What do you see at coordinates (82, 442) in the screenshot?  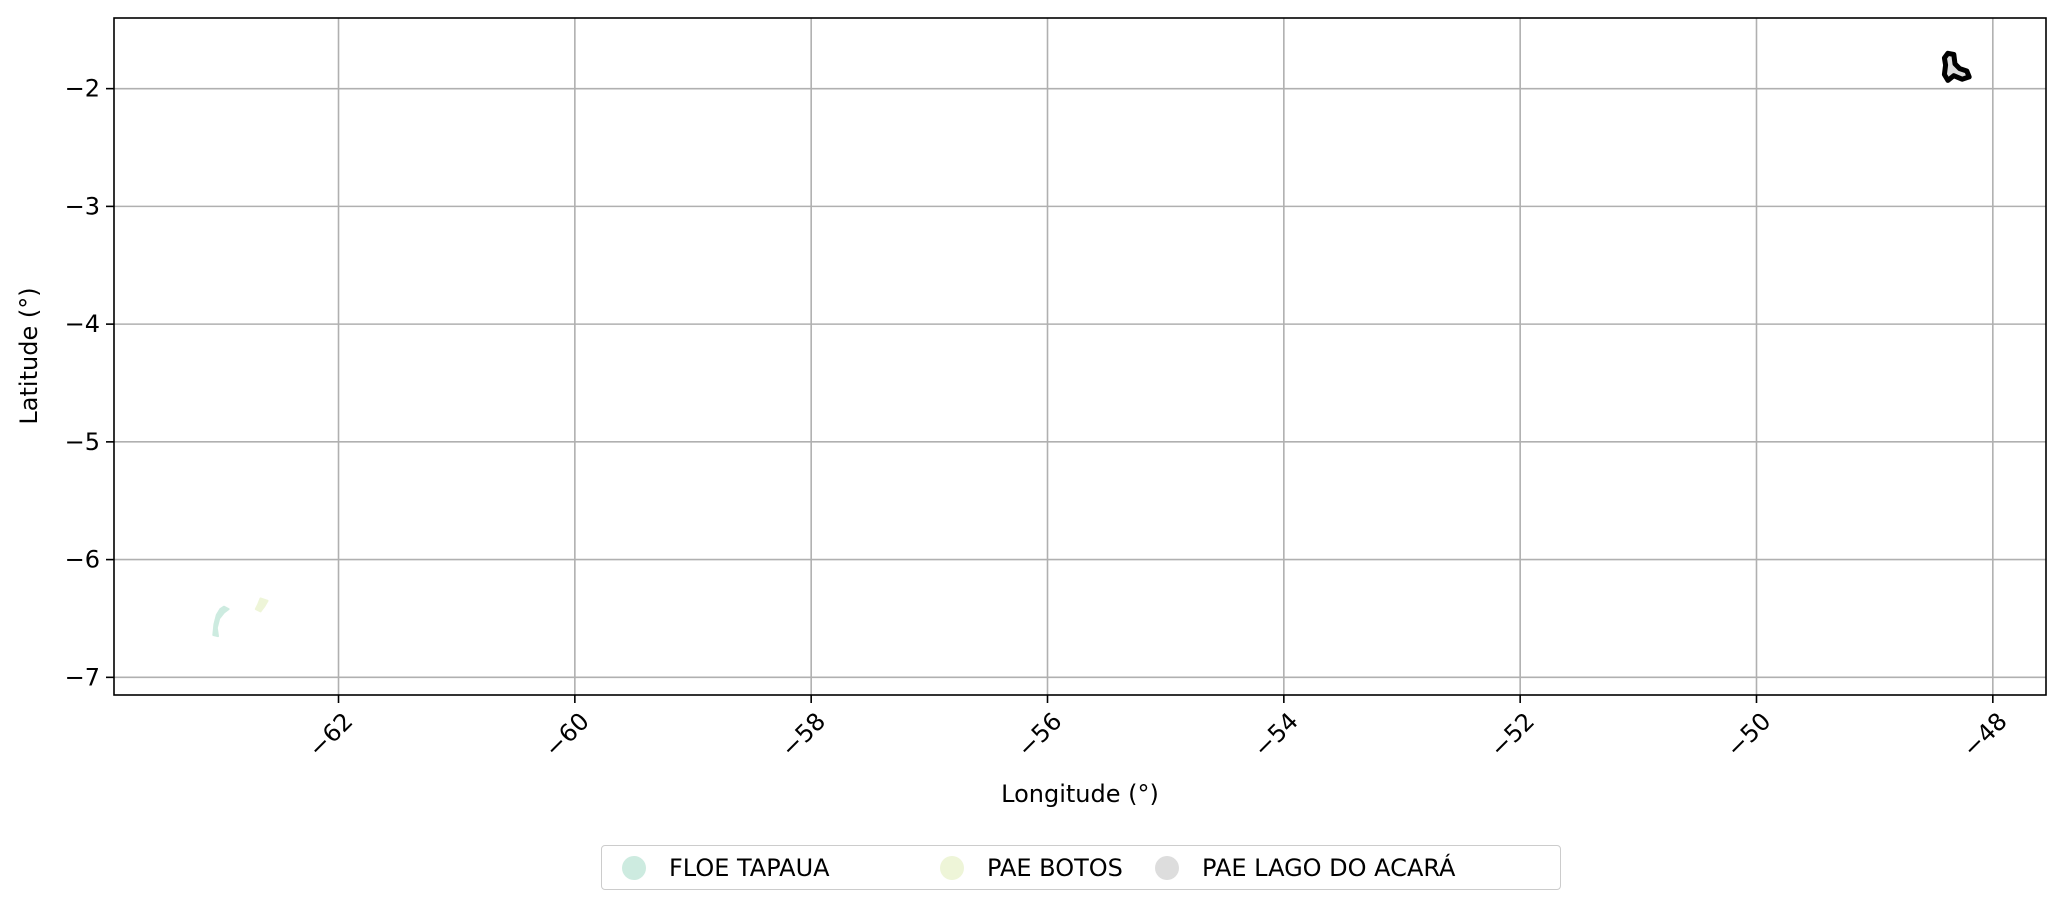 I see `y-tick-label: −5` at bounding box center [82, 442].